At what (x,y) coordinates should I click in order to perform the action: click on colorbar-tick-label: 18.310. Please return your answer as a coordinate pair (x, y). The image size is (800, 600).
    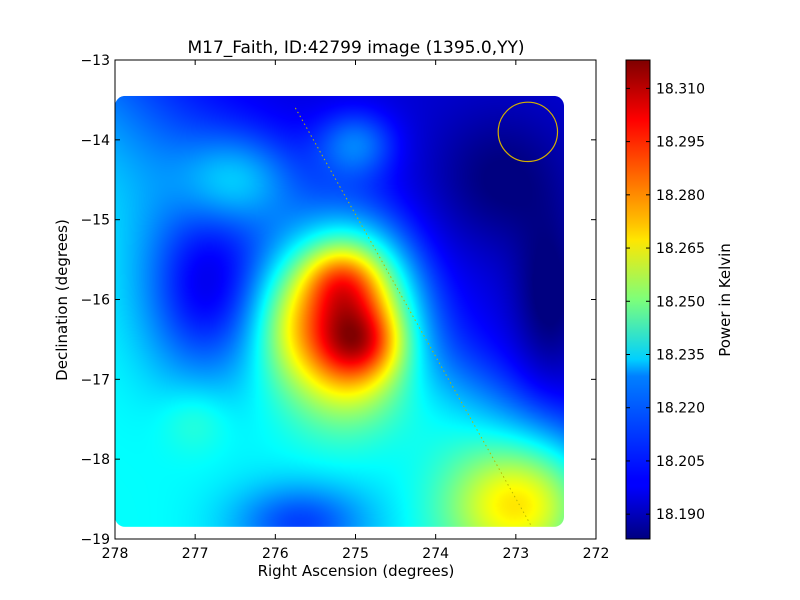
    Looking at the image, I should click on (680, 89).